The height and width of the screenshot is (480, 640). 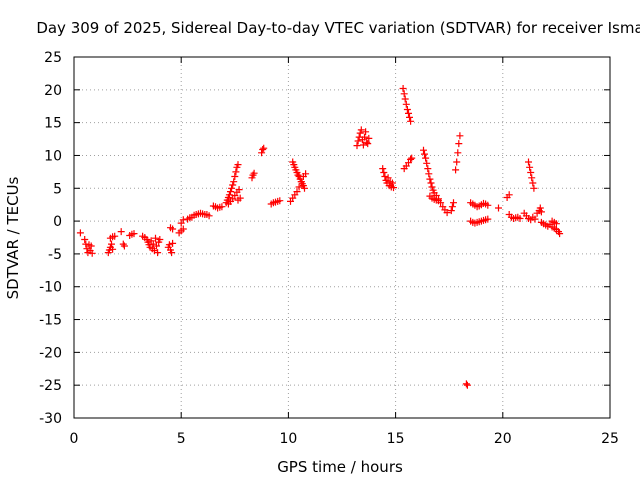 I want to click on y-tick-label: -25, so click(x=50, y=386).